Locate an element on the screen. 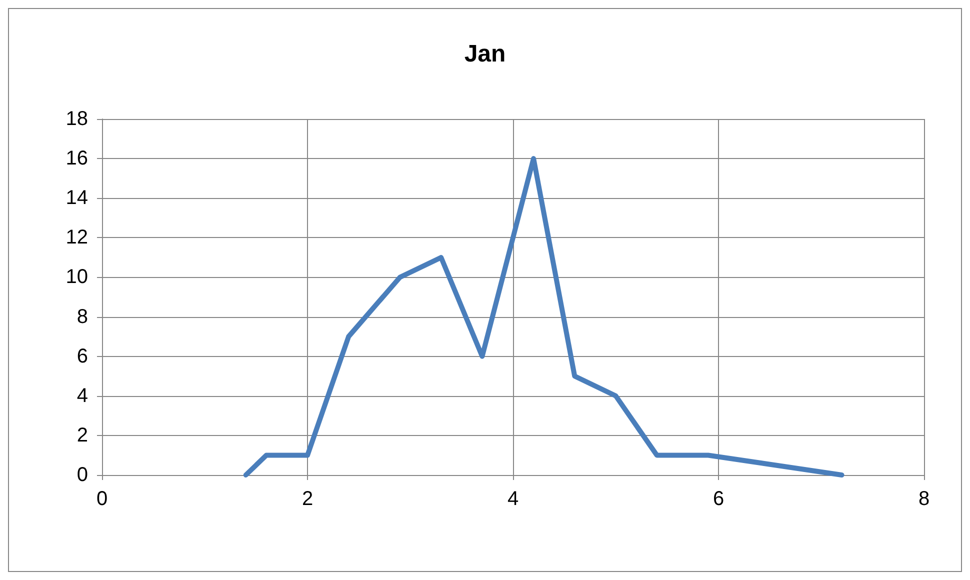 The width and height of the screenshot is (970, 580). y-tick-label: 0 is located at coordinates (82, 475).